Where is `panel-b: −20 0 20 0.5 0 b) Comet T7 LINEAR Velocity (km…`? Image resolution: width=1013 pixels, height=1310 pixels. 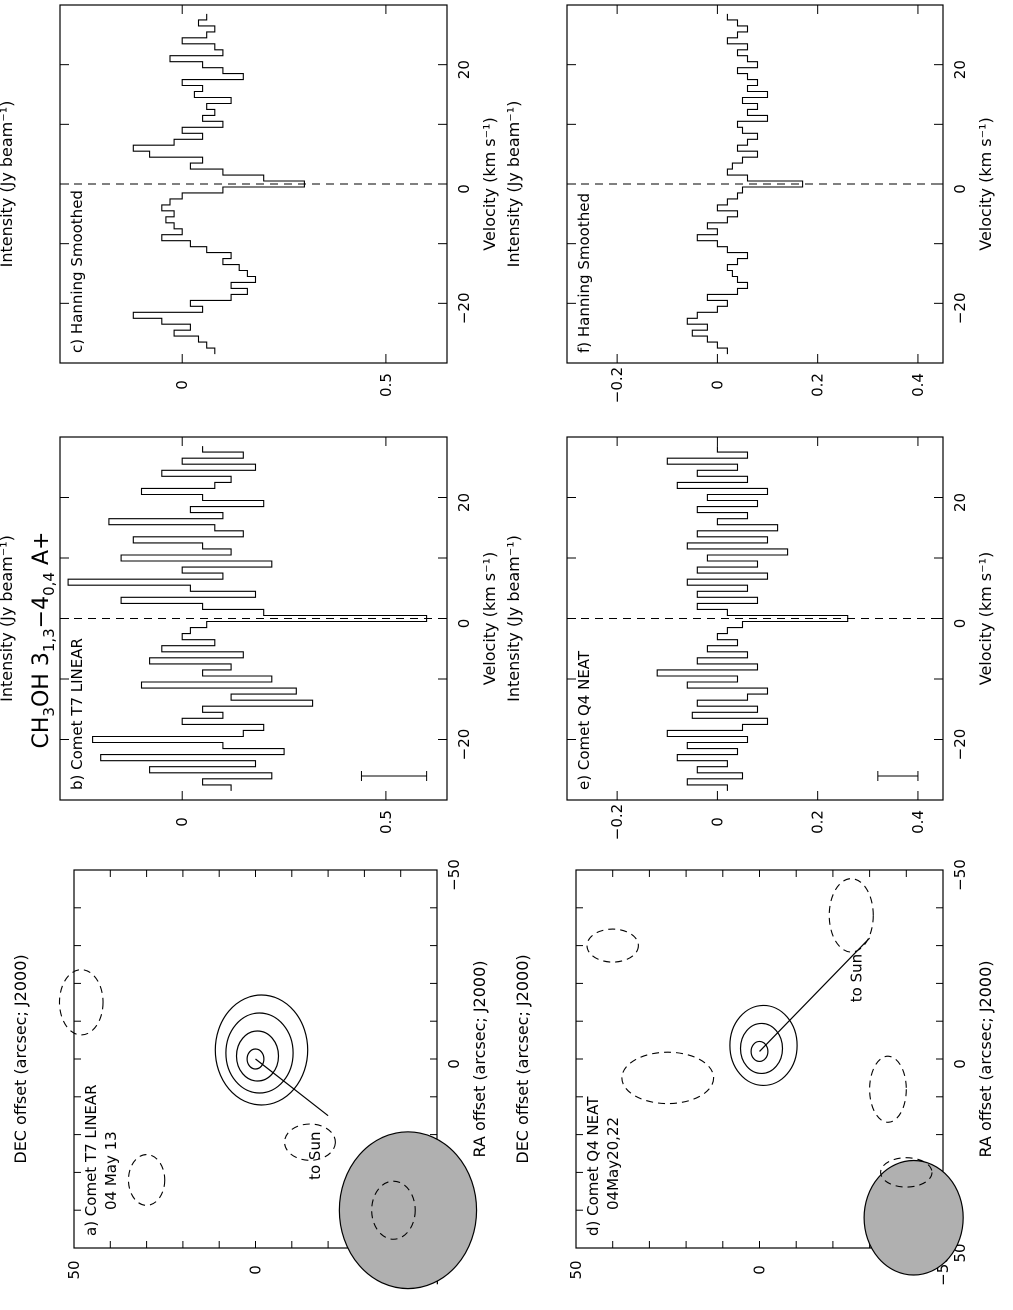 panel-b: −20 0 20 0.5 0 b) Comet T7 LINEAR Velocity (km… is located at coordinates (249, 635).